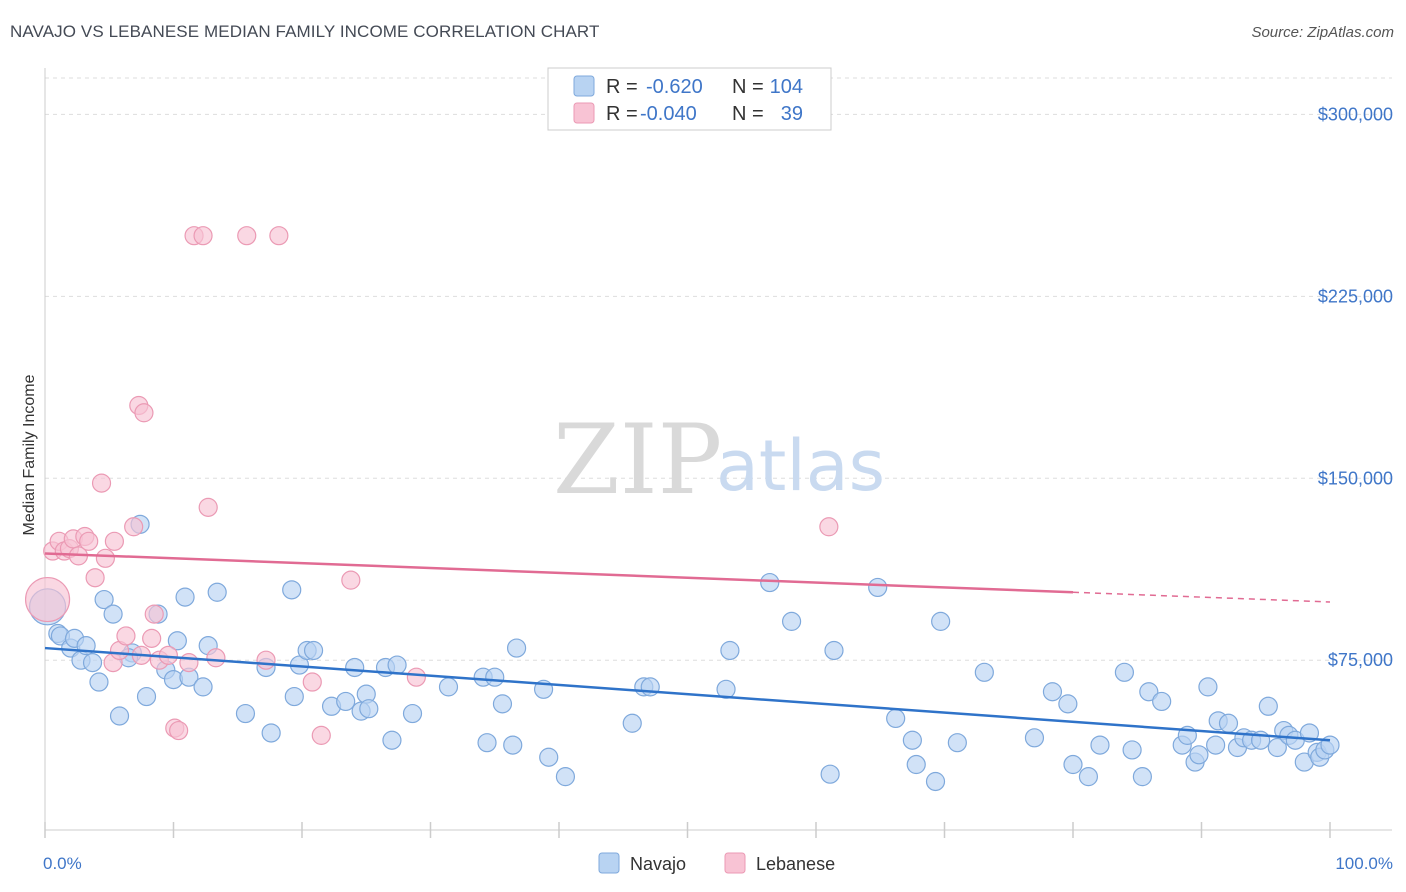 This screenshot has height=892, width=1406. Describe the element at coordinates (1201, 597) in the screenshot. I see `lebanese-trend-extension` at that location.